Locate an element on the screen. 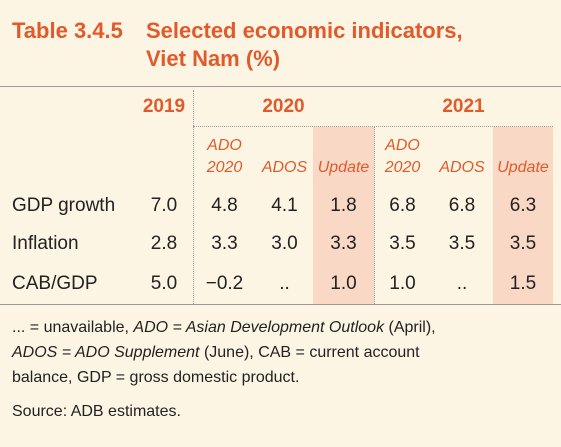 Image resolution: width=561 pixels, height=447 pixels. note-text: ... = unavailable, is located at coordinates (73, 327).